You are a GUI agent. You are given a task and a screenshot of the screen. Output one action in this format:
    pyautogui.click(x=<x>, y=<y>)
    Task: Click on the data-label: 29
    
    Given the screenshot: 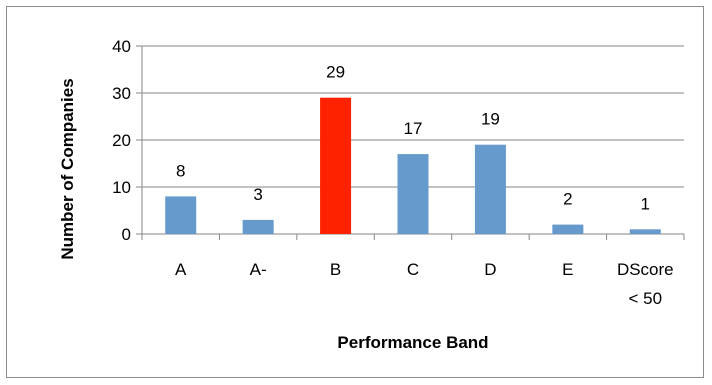 What is the action you would take?
    pyautogui.click(x=335, y=72)
    